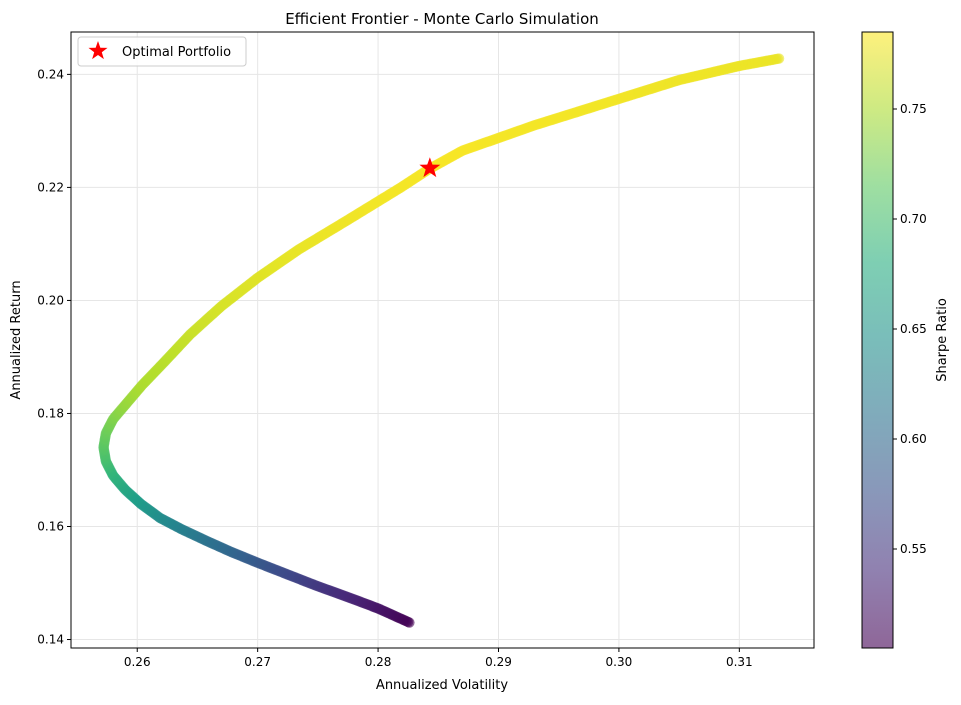 The height and width of the screenshot is (705, 961). Describe the element at coordinates (942, 340) in the screenshot. I see `colorbar-label: Sharpe Ratio` at that location.